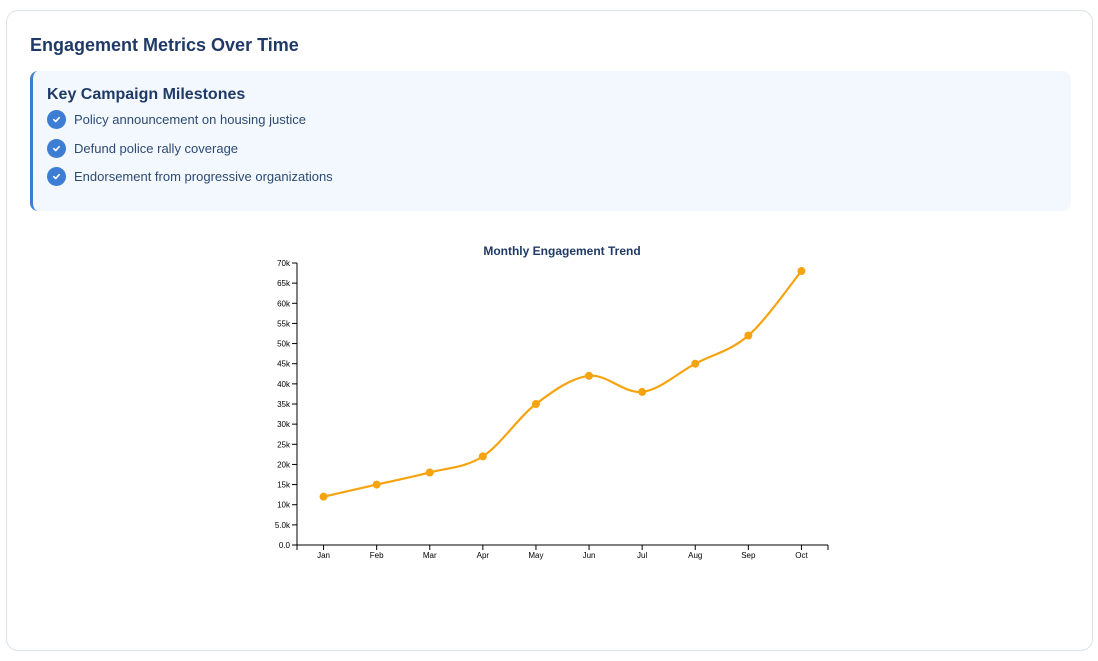 This screenshot has height=661, width=1098. Describe the element at coordinates (535, 555) in the screenshot. I see `x-tick-label: May` at that location.